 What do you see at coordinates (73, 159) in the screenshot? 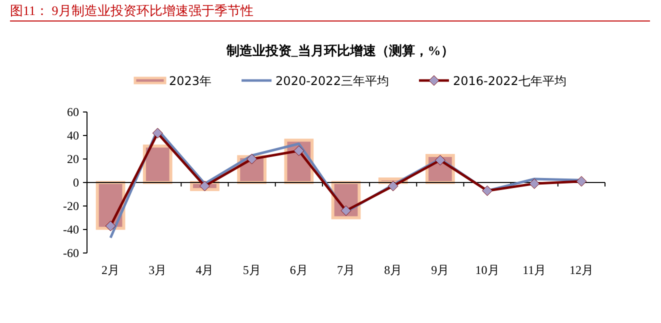
I see `y-tick-label: 20` at bounding box center [73, 159].